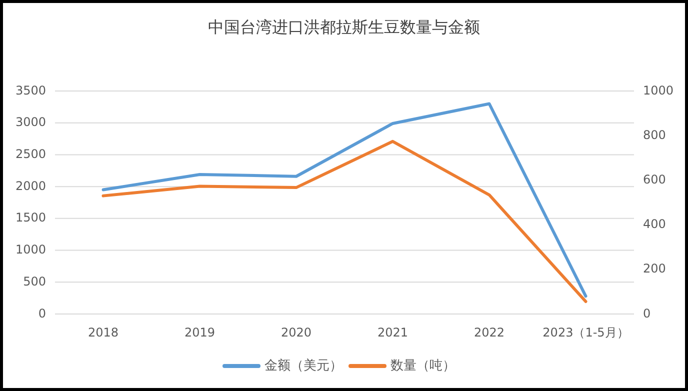  Describe the element at coordinates (42, 313) in the screenshot. I see `y-tick-label: 0` at that location.